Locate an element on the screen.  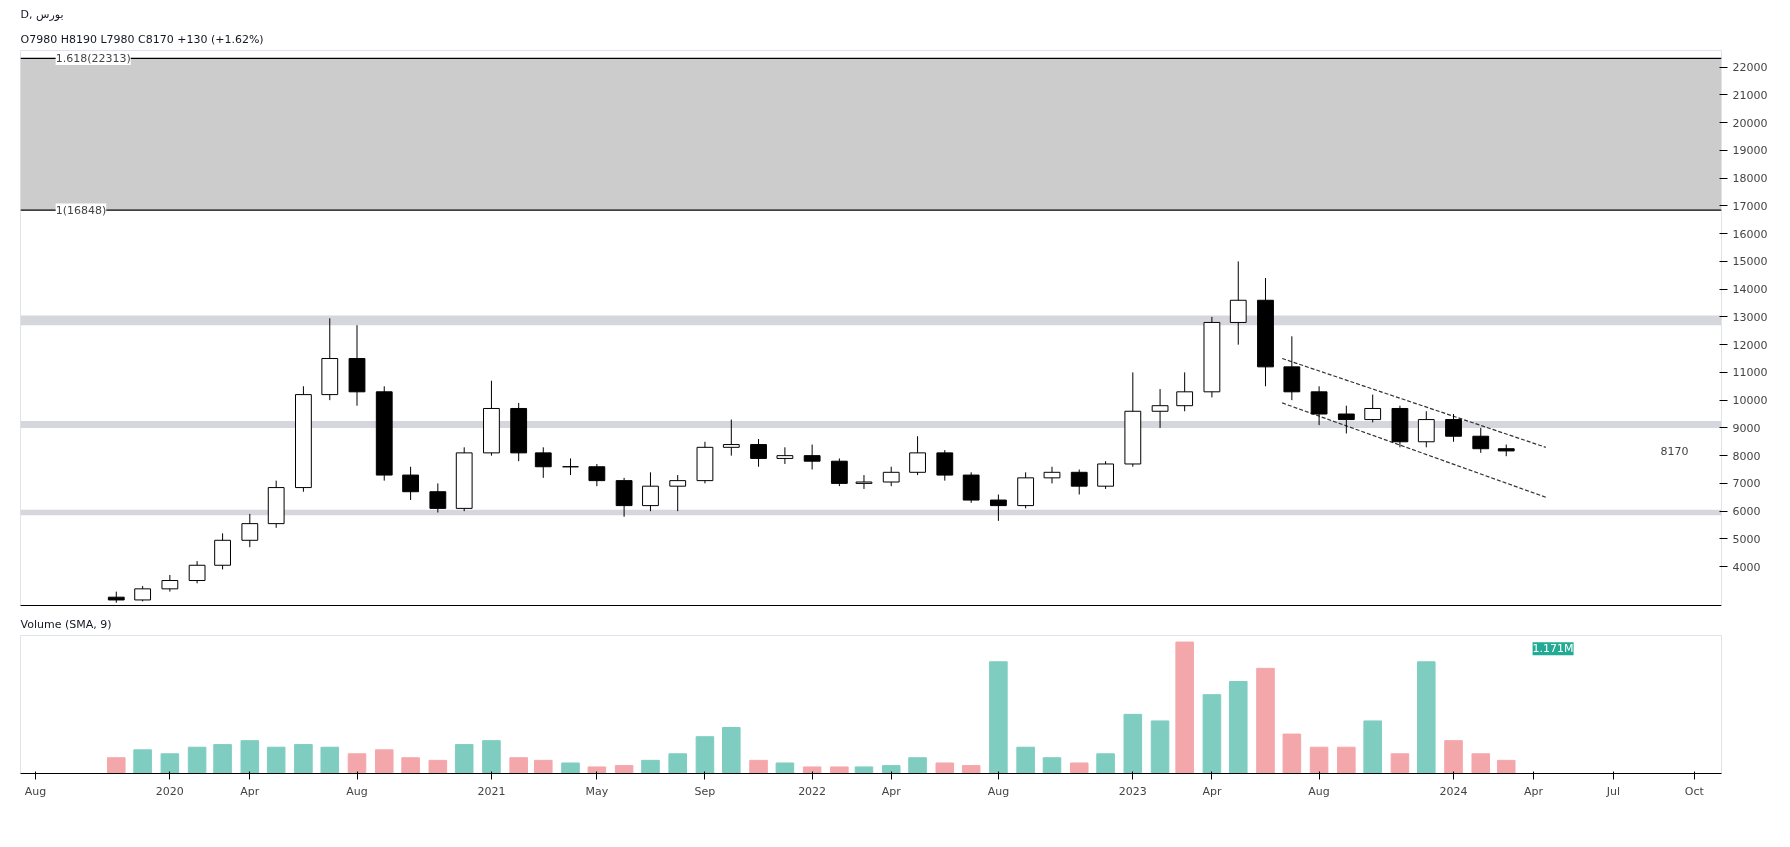
chart-title: Volume (SMA, 9) is located at coordinates (66, 624).